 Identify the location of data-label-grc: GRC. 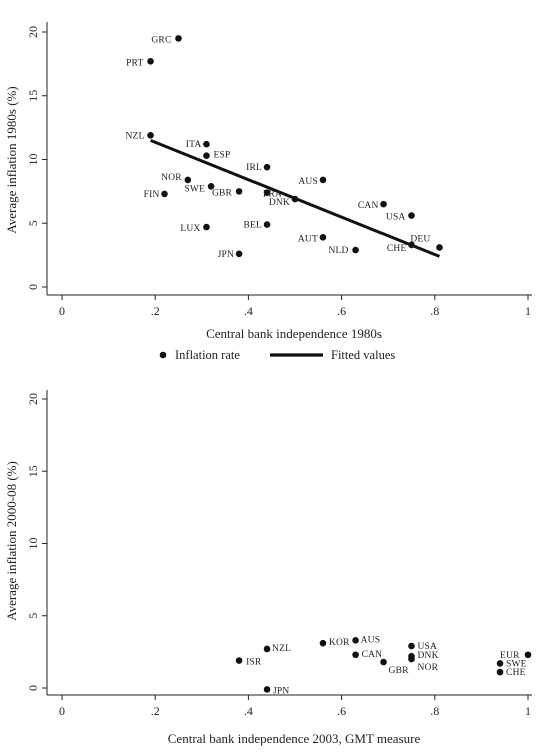
(161, 40).